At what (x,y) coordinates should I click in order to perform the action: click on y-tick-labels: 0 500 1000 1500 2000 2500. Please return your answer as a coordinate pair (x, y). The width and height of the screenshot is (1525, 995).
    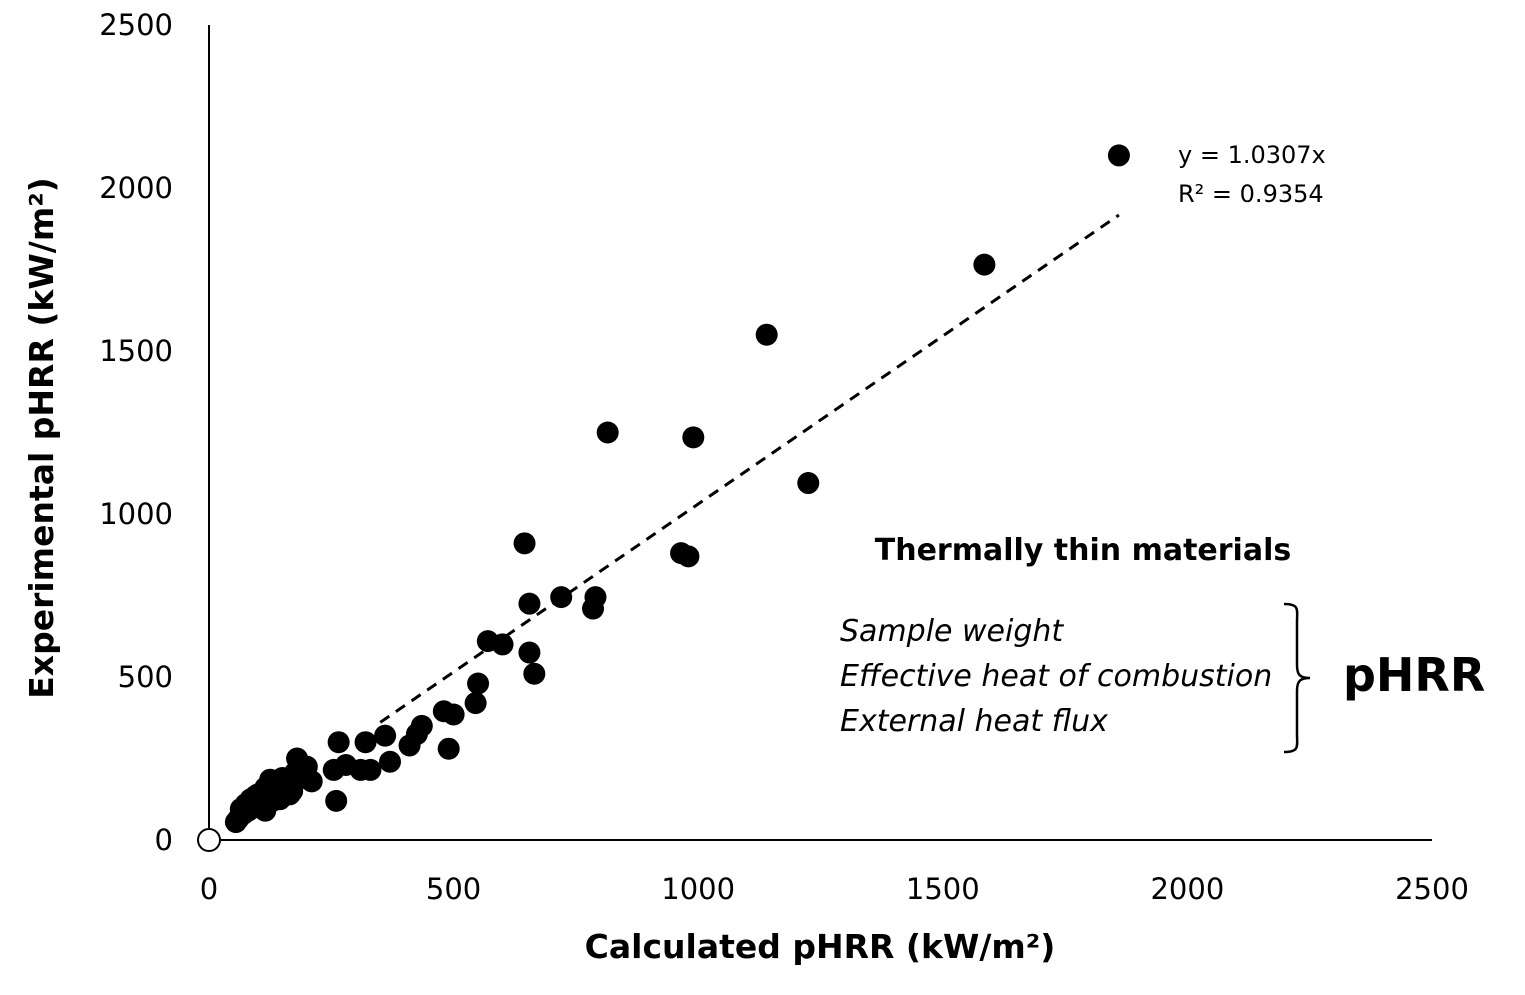
    Looking at the image, I should click on (136, 432).